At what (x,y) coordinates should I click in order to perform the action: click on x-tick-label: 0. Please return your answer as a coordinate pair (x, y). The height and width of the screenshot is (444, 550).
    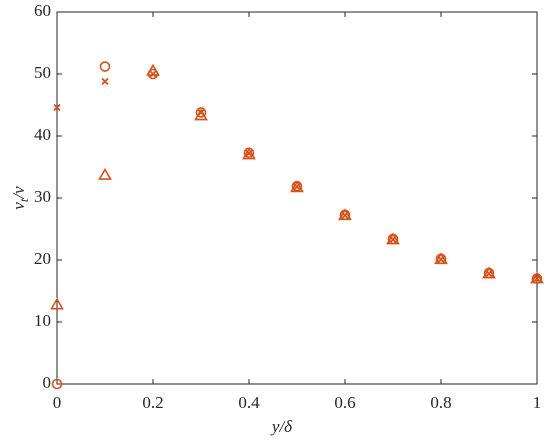
    Looking at the image, I should click on (57, 402).